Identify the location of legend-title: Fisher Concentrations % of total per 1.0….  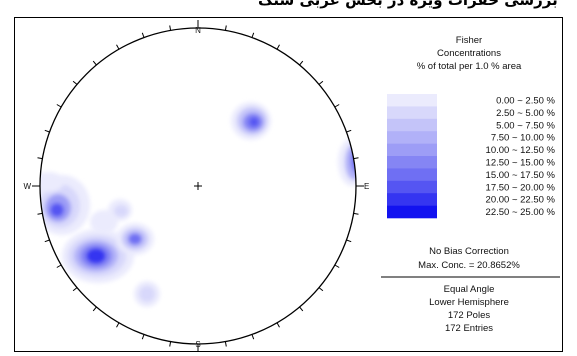
(469, 53).